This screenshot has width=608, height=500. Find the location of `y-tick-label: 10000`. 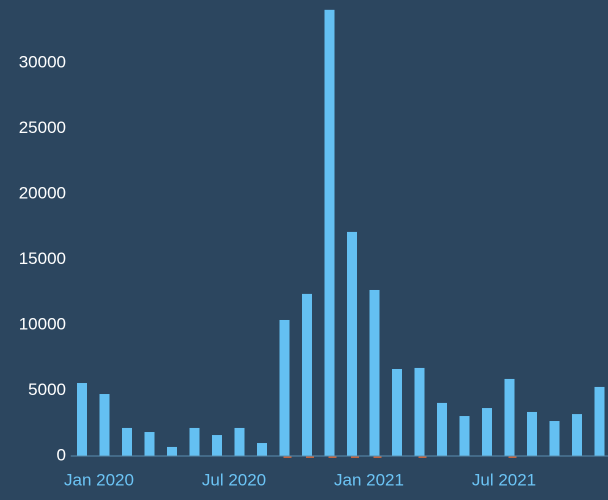

y-tick-label: 10000 is located at coordinates (42, 323).